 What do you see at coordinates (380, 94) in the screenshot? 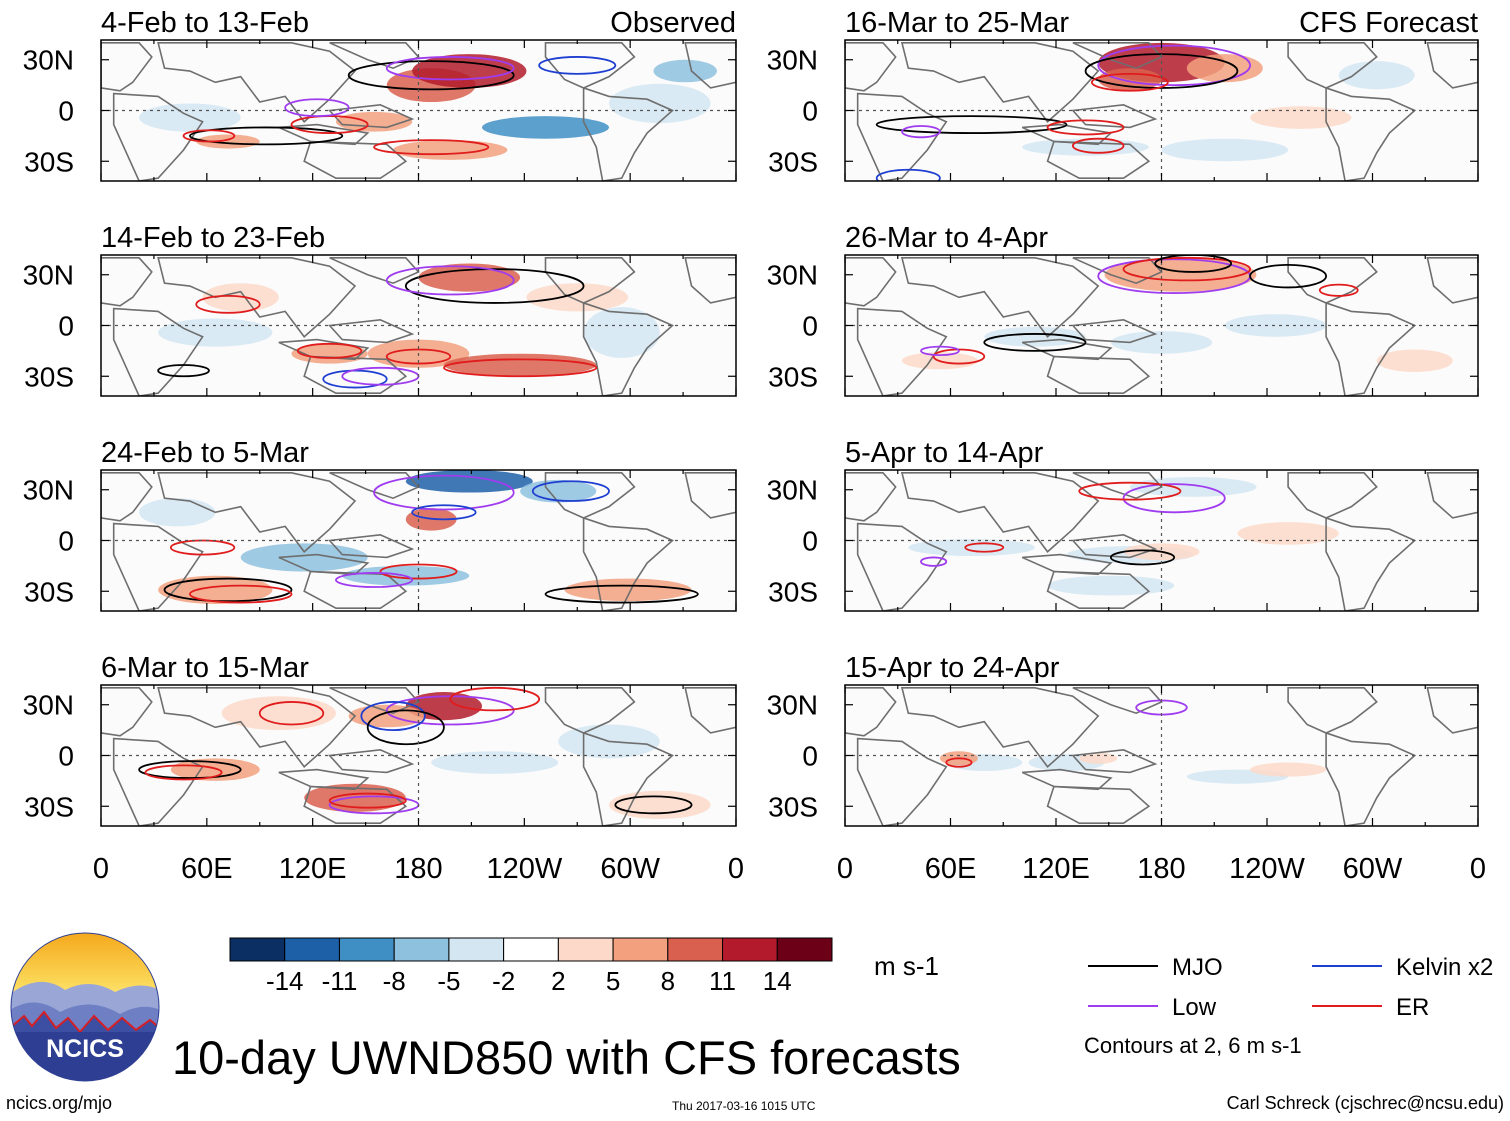
I see `map-panel: 4-Feb to 13-Feb Observed 30N 0 30S` at bounding box center [380, 94].